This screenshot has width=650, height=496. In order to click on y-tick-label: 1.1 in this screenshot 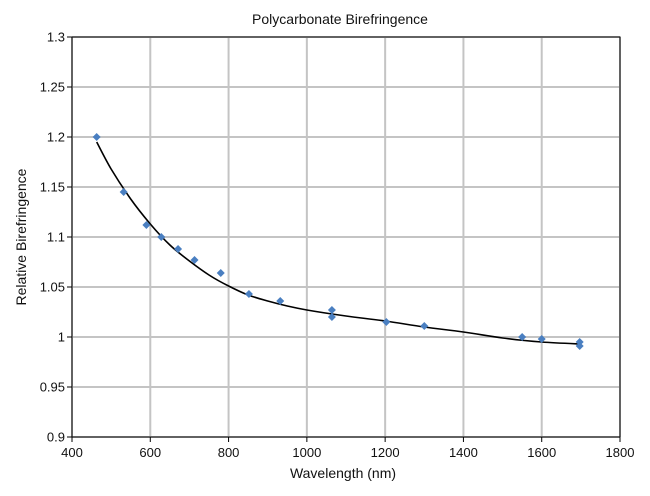, I will do `click(56, 237)`.